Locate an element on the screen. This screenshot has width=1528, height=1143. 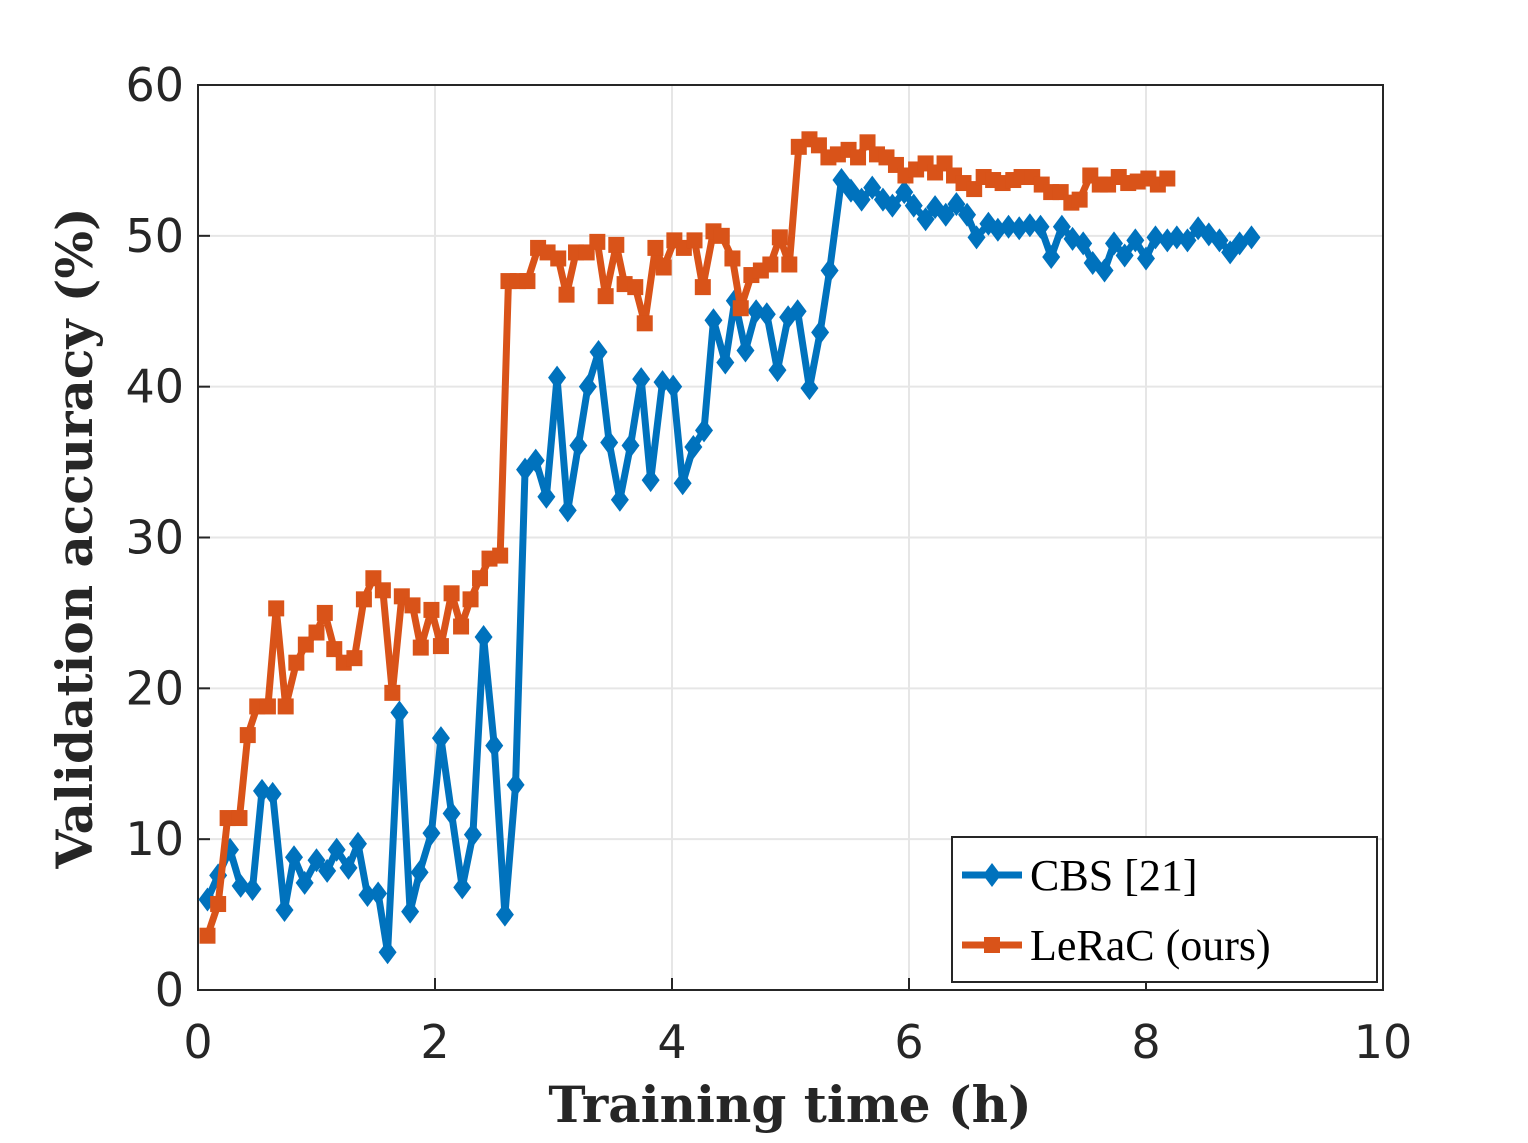
legend-label: CBS [21] is located at coordinates (1113, 875).